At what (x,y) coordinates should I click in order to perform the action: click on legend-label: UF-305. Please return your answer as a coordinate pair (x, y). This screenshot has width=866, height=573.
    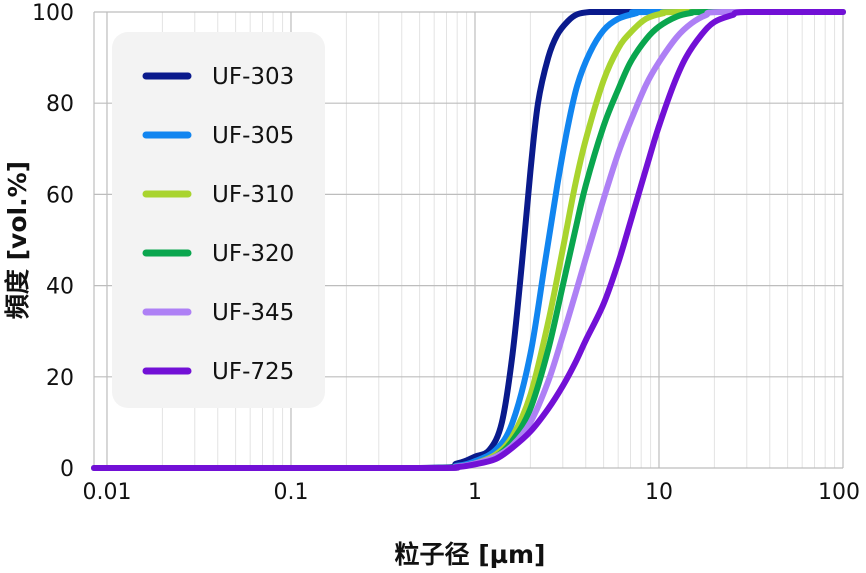
    Looking at the image, I should click on (253, 136).